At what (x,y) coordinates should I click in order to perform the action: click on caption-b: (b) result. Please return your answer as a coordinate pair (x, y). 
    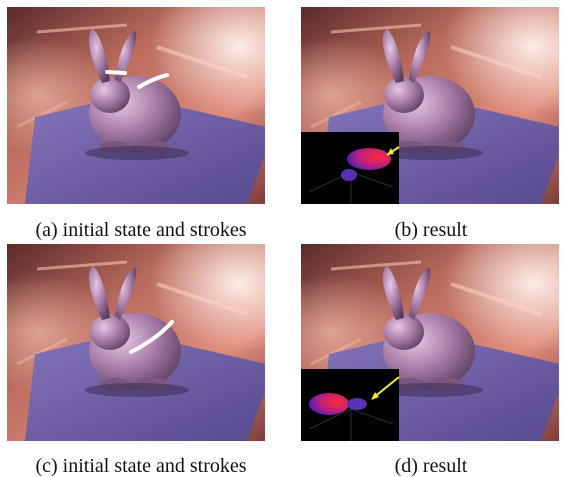
    Looking at the image, I should click on (431, 230).